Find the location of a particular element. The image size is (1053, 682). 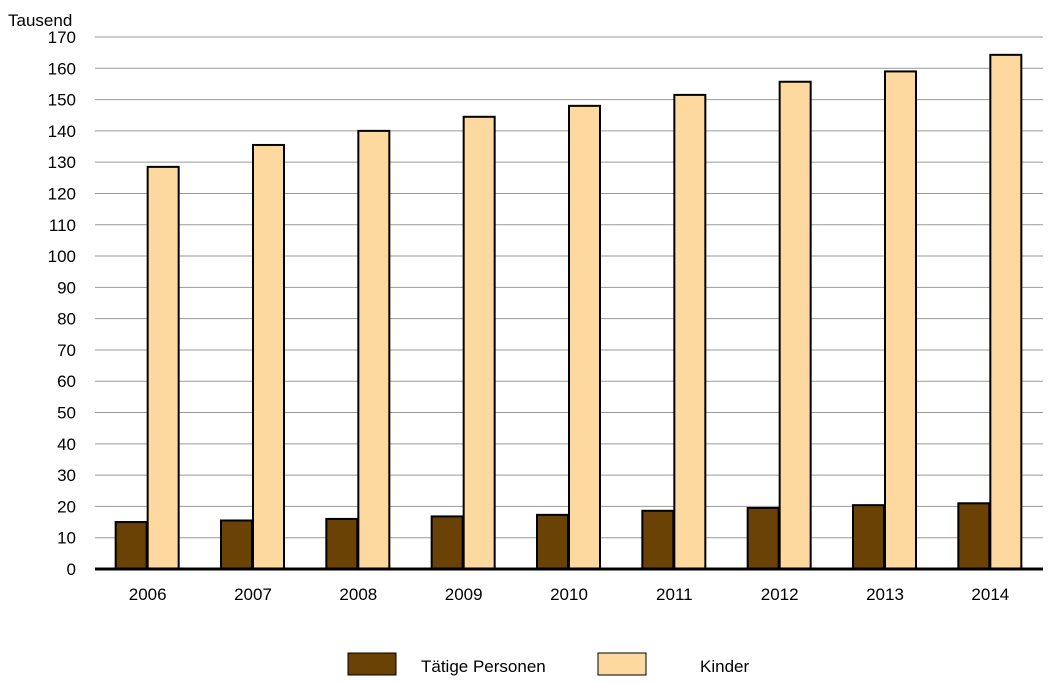

x-tick-label: 2006 is located at coordinates (148, 594).